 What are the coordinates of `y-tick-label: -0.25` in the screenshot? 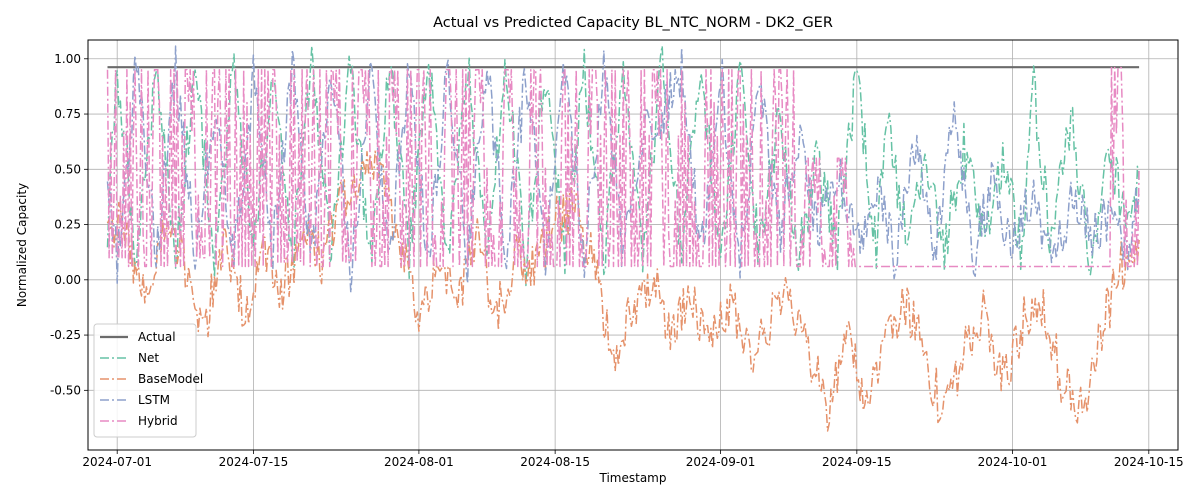 It's located at (65, 335).